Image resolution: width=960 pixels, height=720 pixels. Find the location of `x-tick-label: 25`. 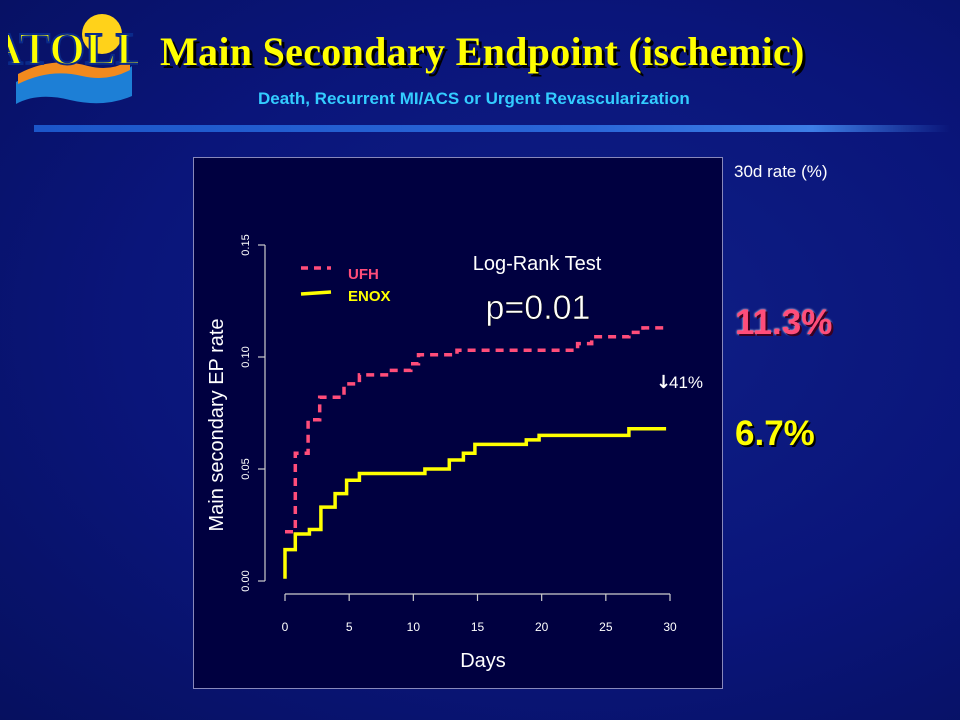

x-tick-label: 25 is located at coordinates (606, 627).